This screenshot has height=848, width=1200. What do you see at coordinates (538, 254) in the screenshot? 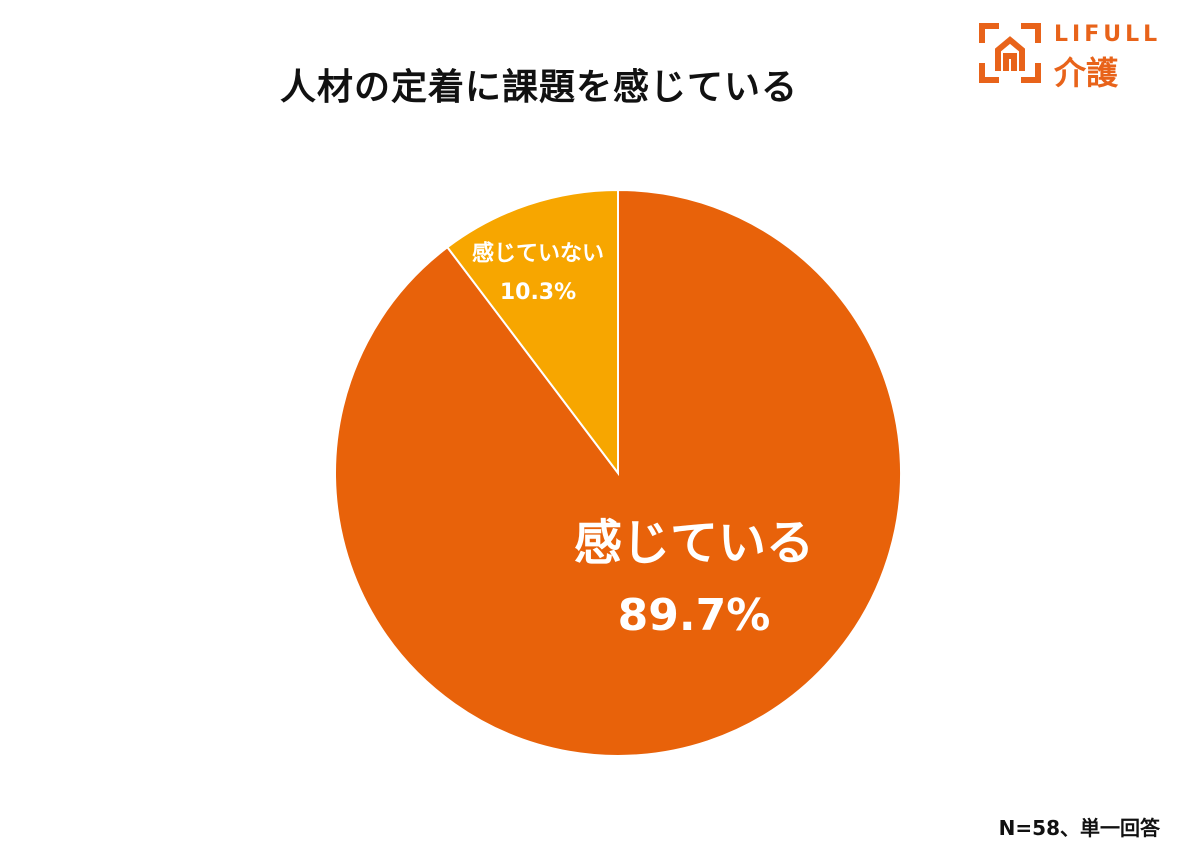
I see `slice-name-label-2: 感じていない` at bounding box center [538, 254].